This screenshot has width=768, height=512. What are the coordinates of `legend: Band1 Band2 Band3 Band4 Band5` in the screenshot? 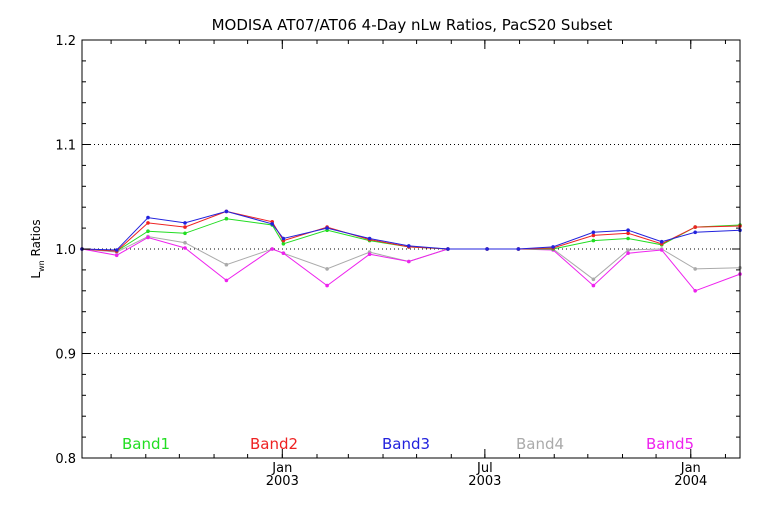 It's located at (408, 444).